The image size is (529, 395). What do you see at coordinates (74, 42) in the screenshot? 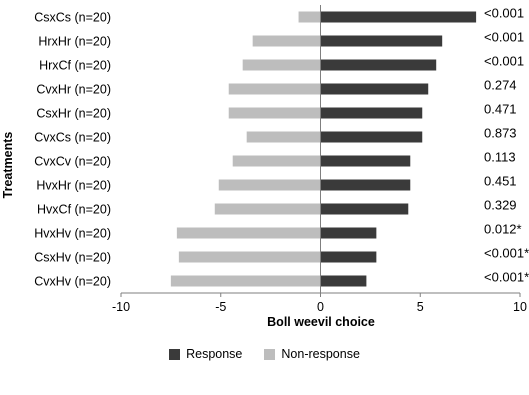
I see `category-label: HrxHr (n=20)` at bounding box center [74, 42].